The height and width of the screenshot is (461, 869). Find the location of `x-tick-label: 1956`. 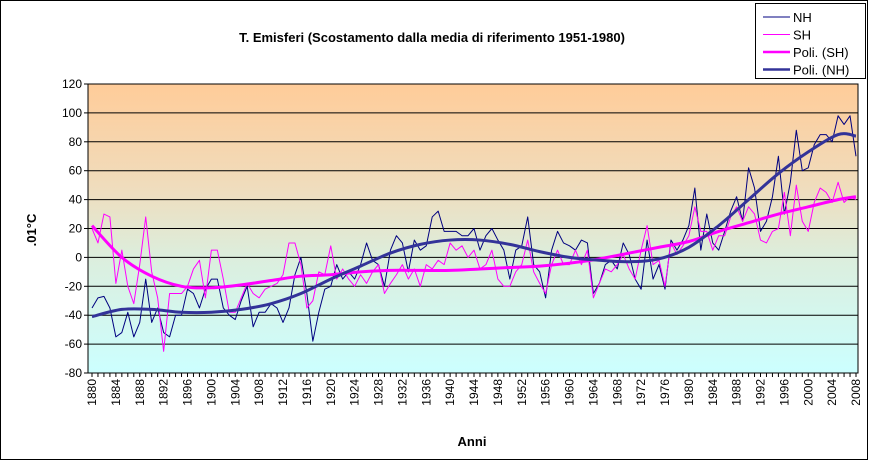

x-tick-label: 1956 is located at coordinates (546, 392).